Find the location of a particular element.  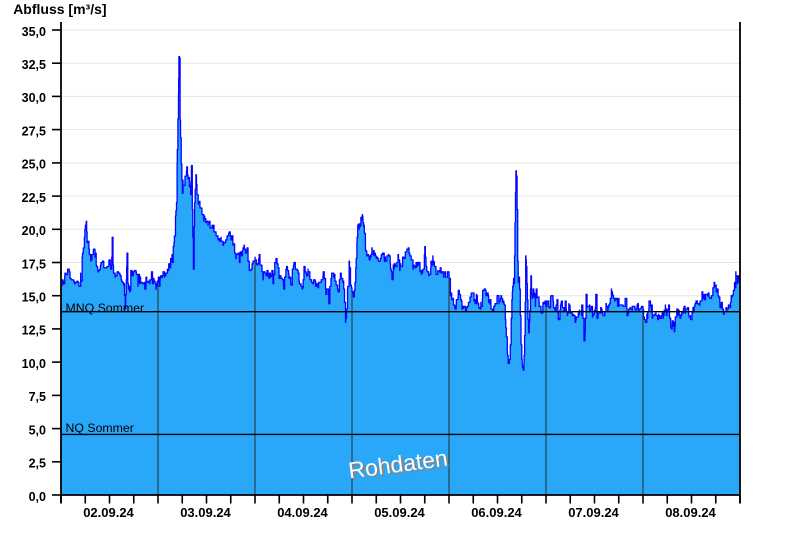

svg-text: 05.09.24 is located at coordinates (399, 512).